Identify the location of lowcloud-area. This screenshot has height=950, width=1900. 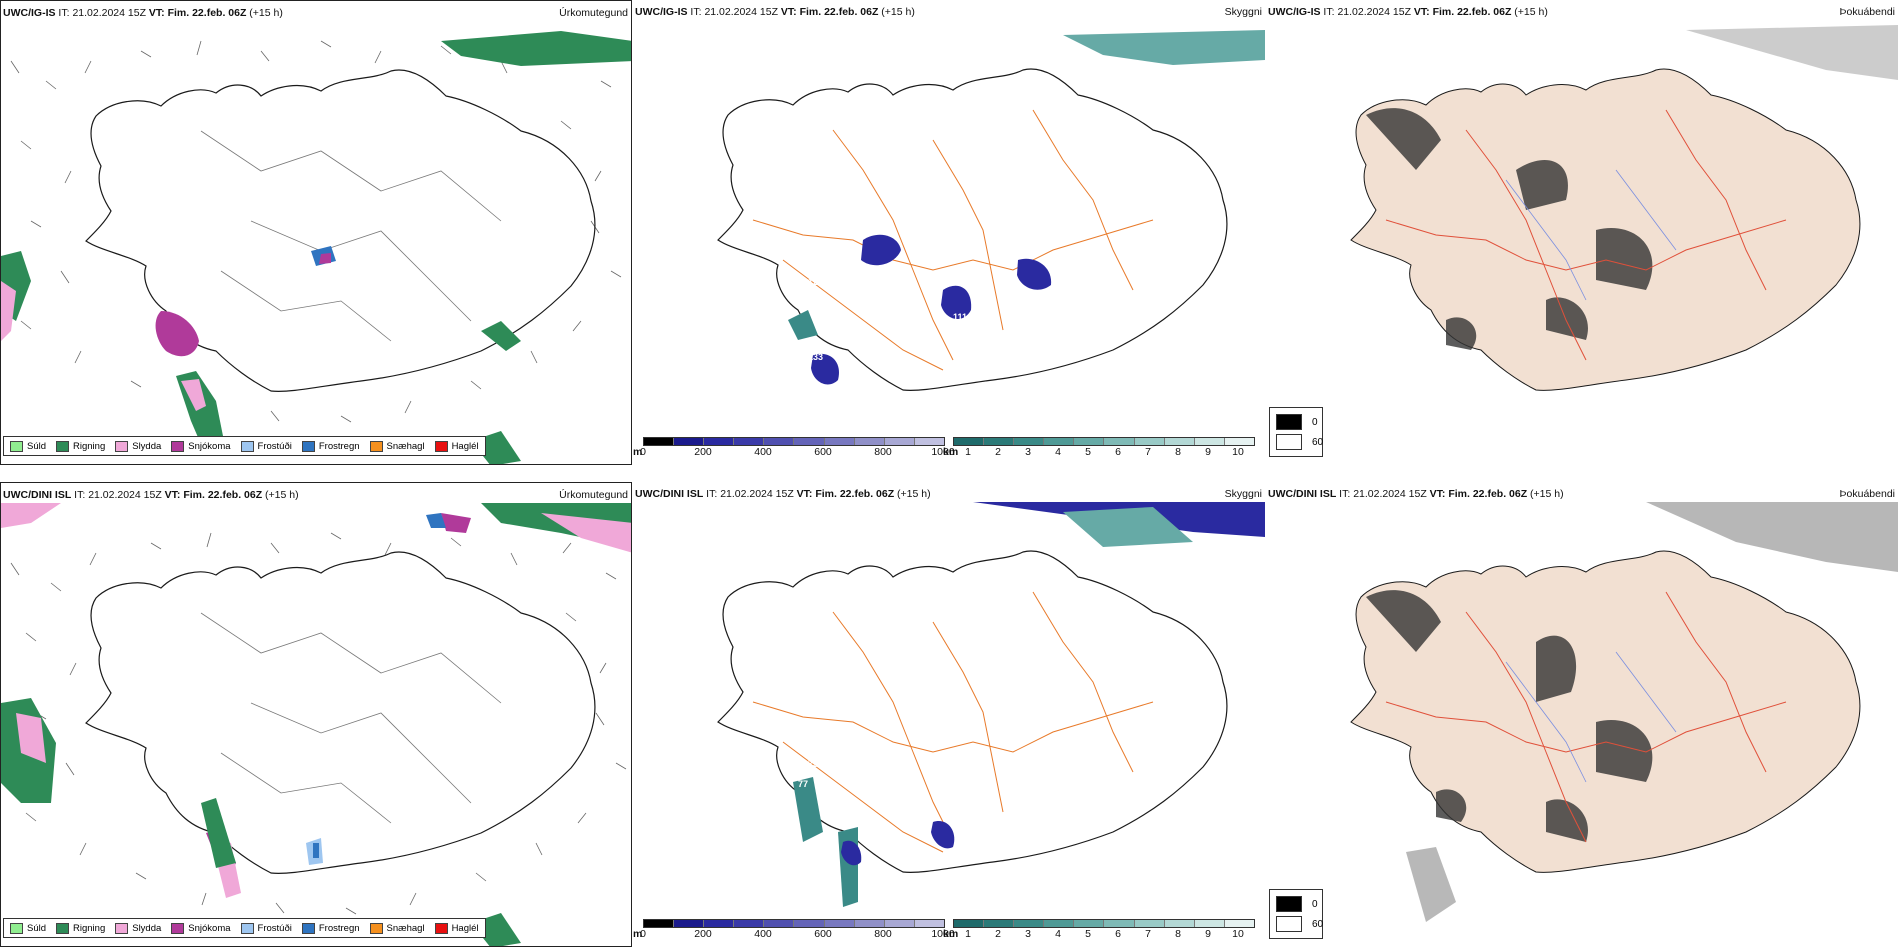
(956, 302).